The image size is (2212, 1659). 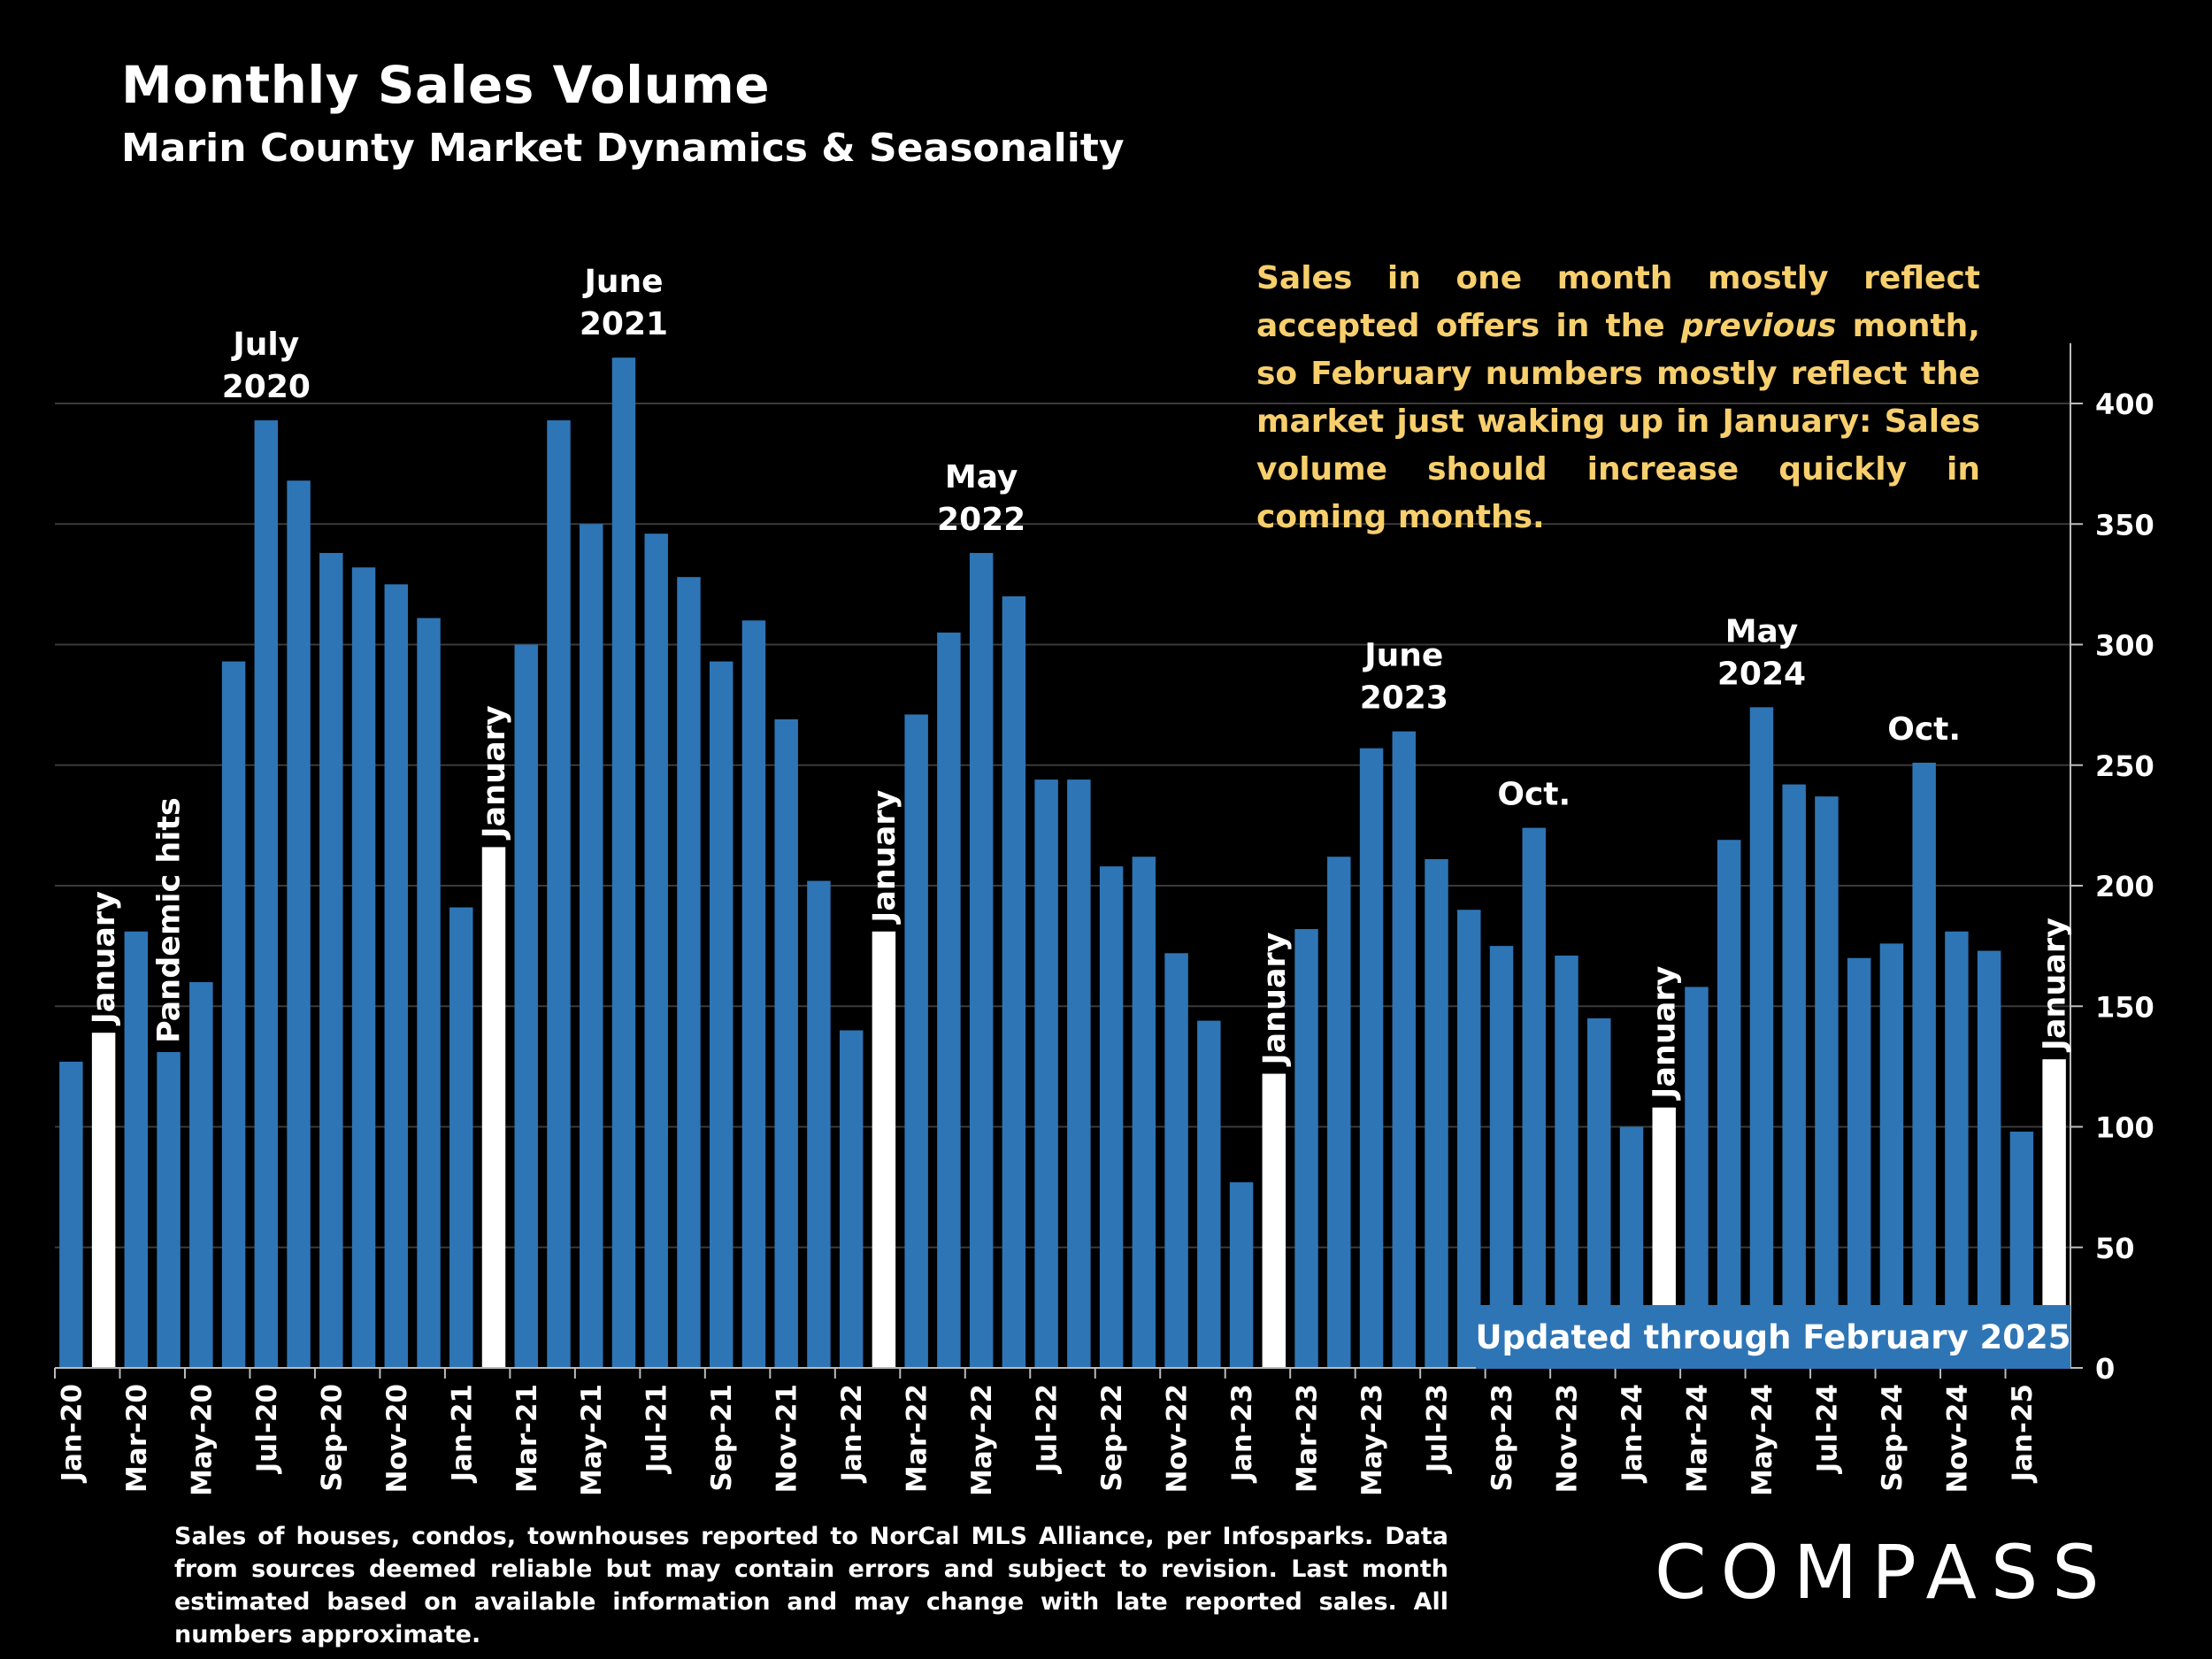 I want to click on annotation-11-line-0: May, so click(x=1761, y=631).